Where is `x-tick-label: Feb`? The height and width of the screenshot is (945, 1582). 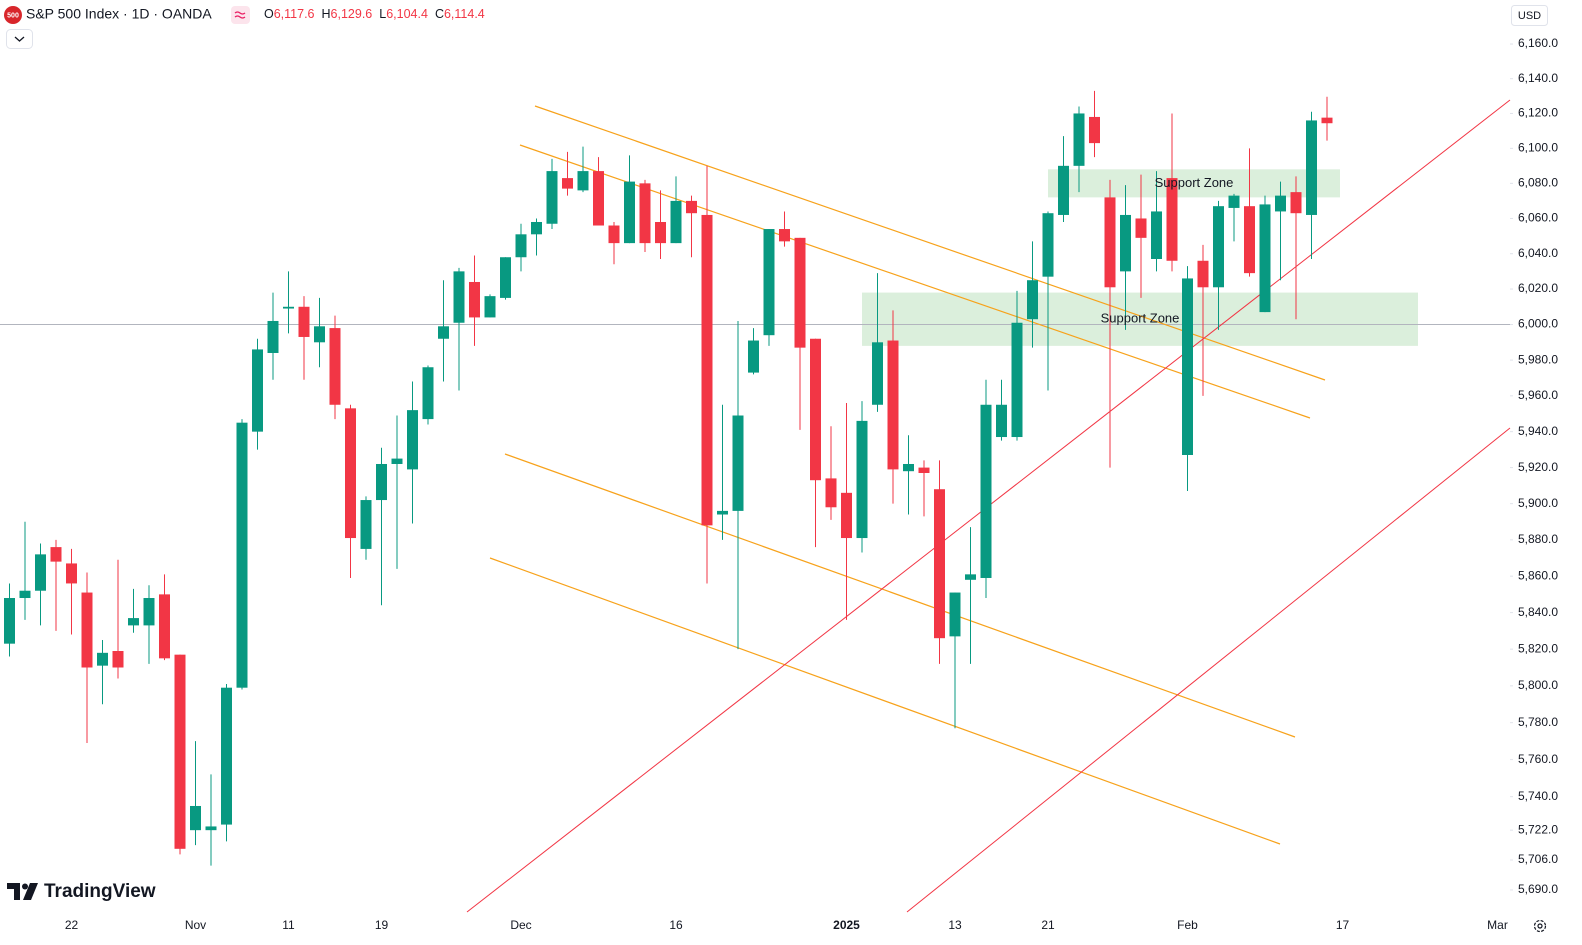 x-tick-label: Feb is located at coordinates (1187, 925).